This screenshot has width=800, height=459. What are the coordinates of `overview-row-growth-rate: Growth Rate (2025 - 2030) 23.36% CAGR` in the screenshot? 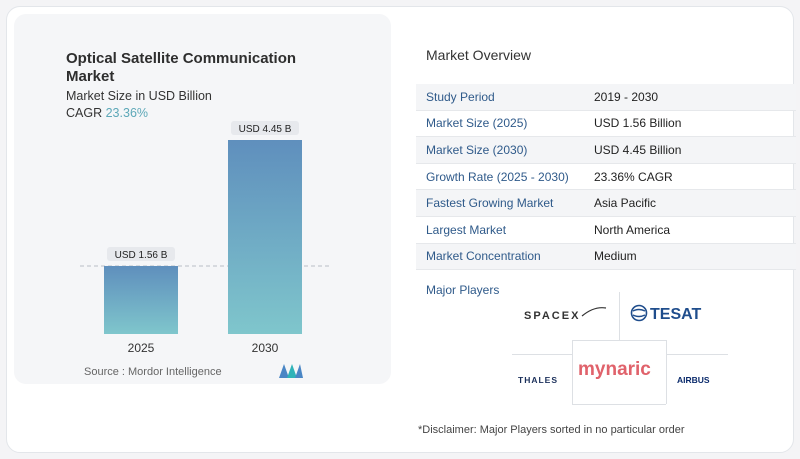 It's located at (606, 177).